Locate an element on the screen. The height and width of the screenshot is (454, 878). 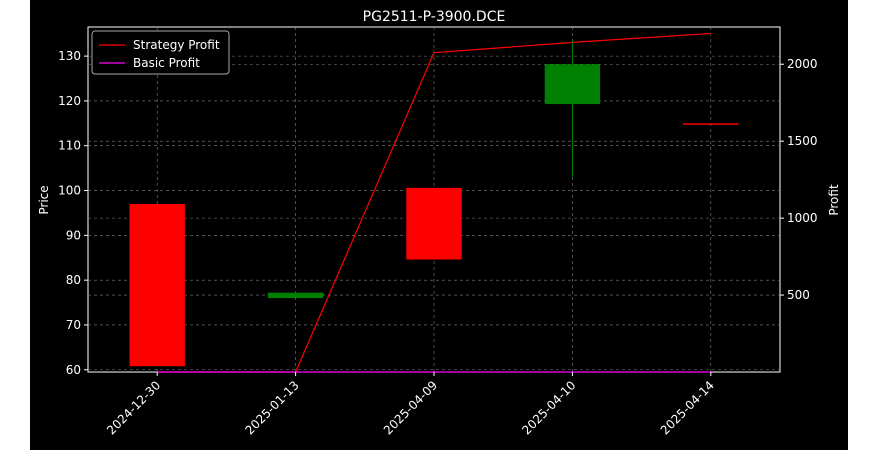
left-tick-label: 70 is located at coordinates (73, 325).